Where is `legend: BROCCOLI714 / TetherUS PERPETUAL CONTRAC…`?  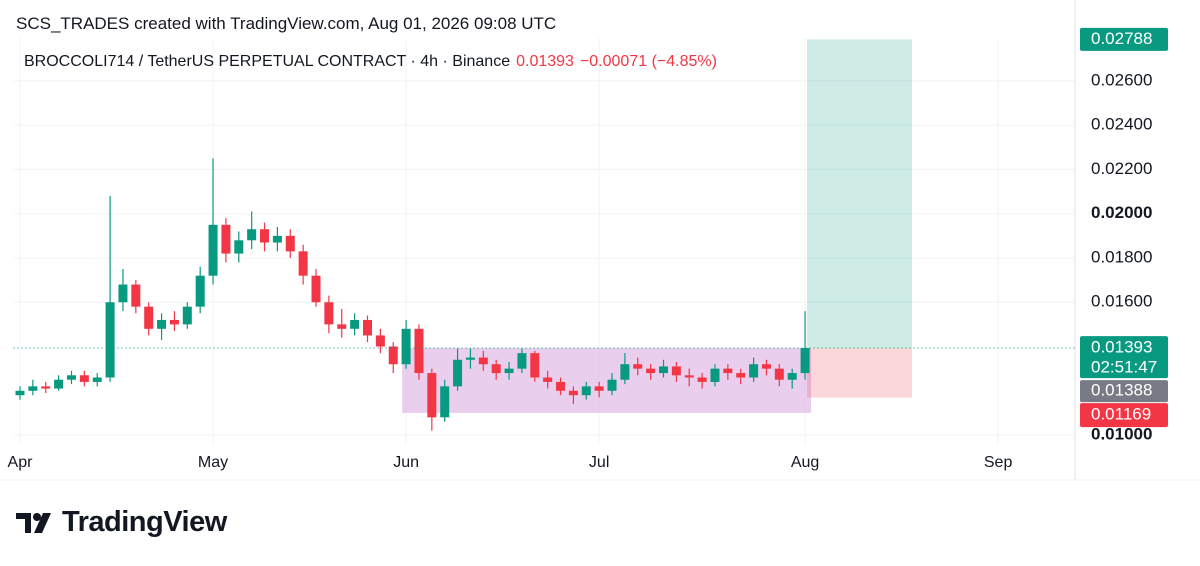
legend: BROCCOLI714 / TetherUS PERPETUAL CONTRAC… is located at coordinates (370, 62).